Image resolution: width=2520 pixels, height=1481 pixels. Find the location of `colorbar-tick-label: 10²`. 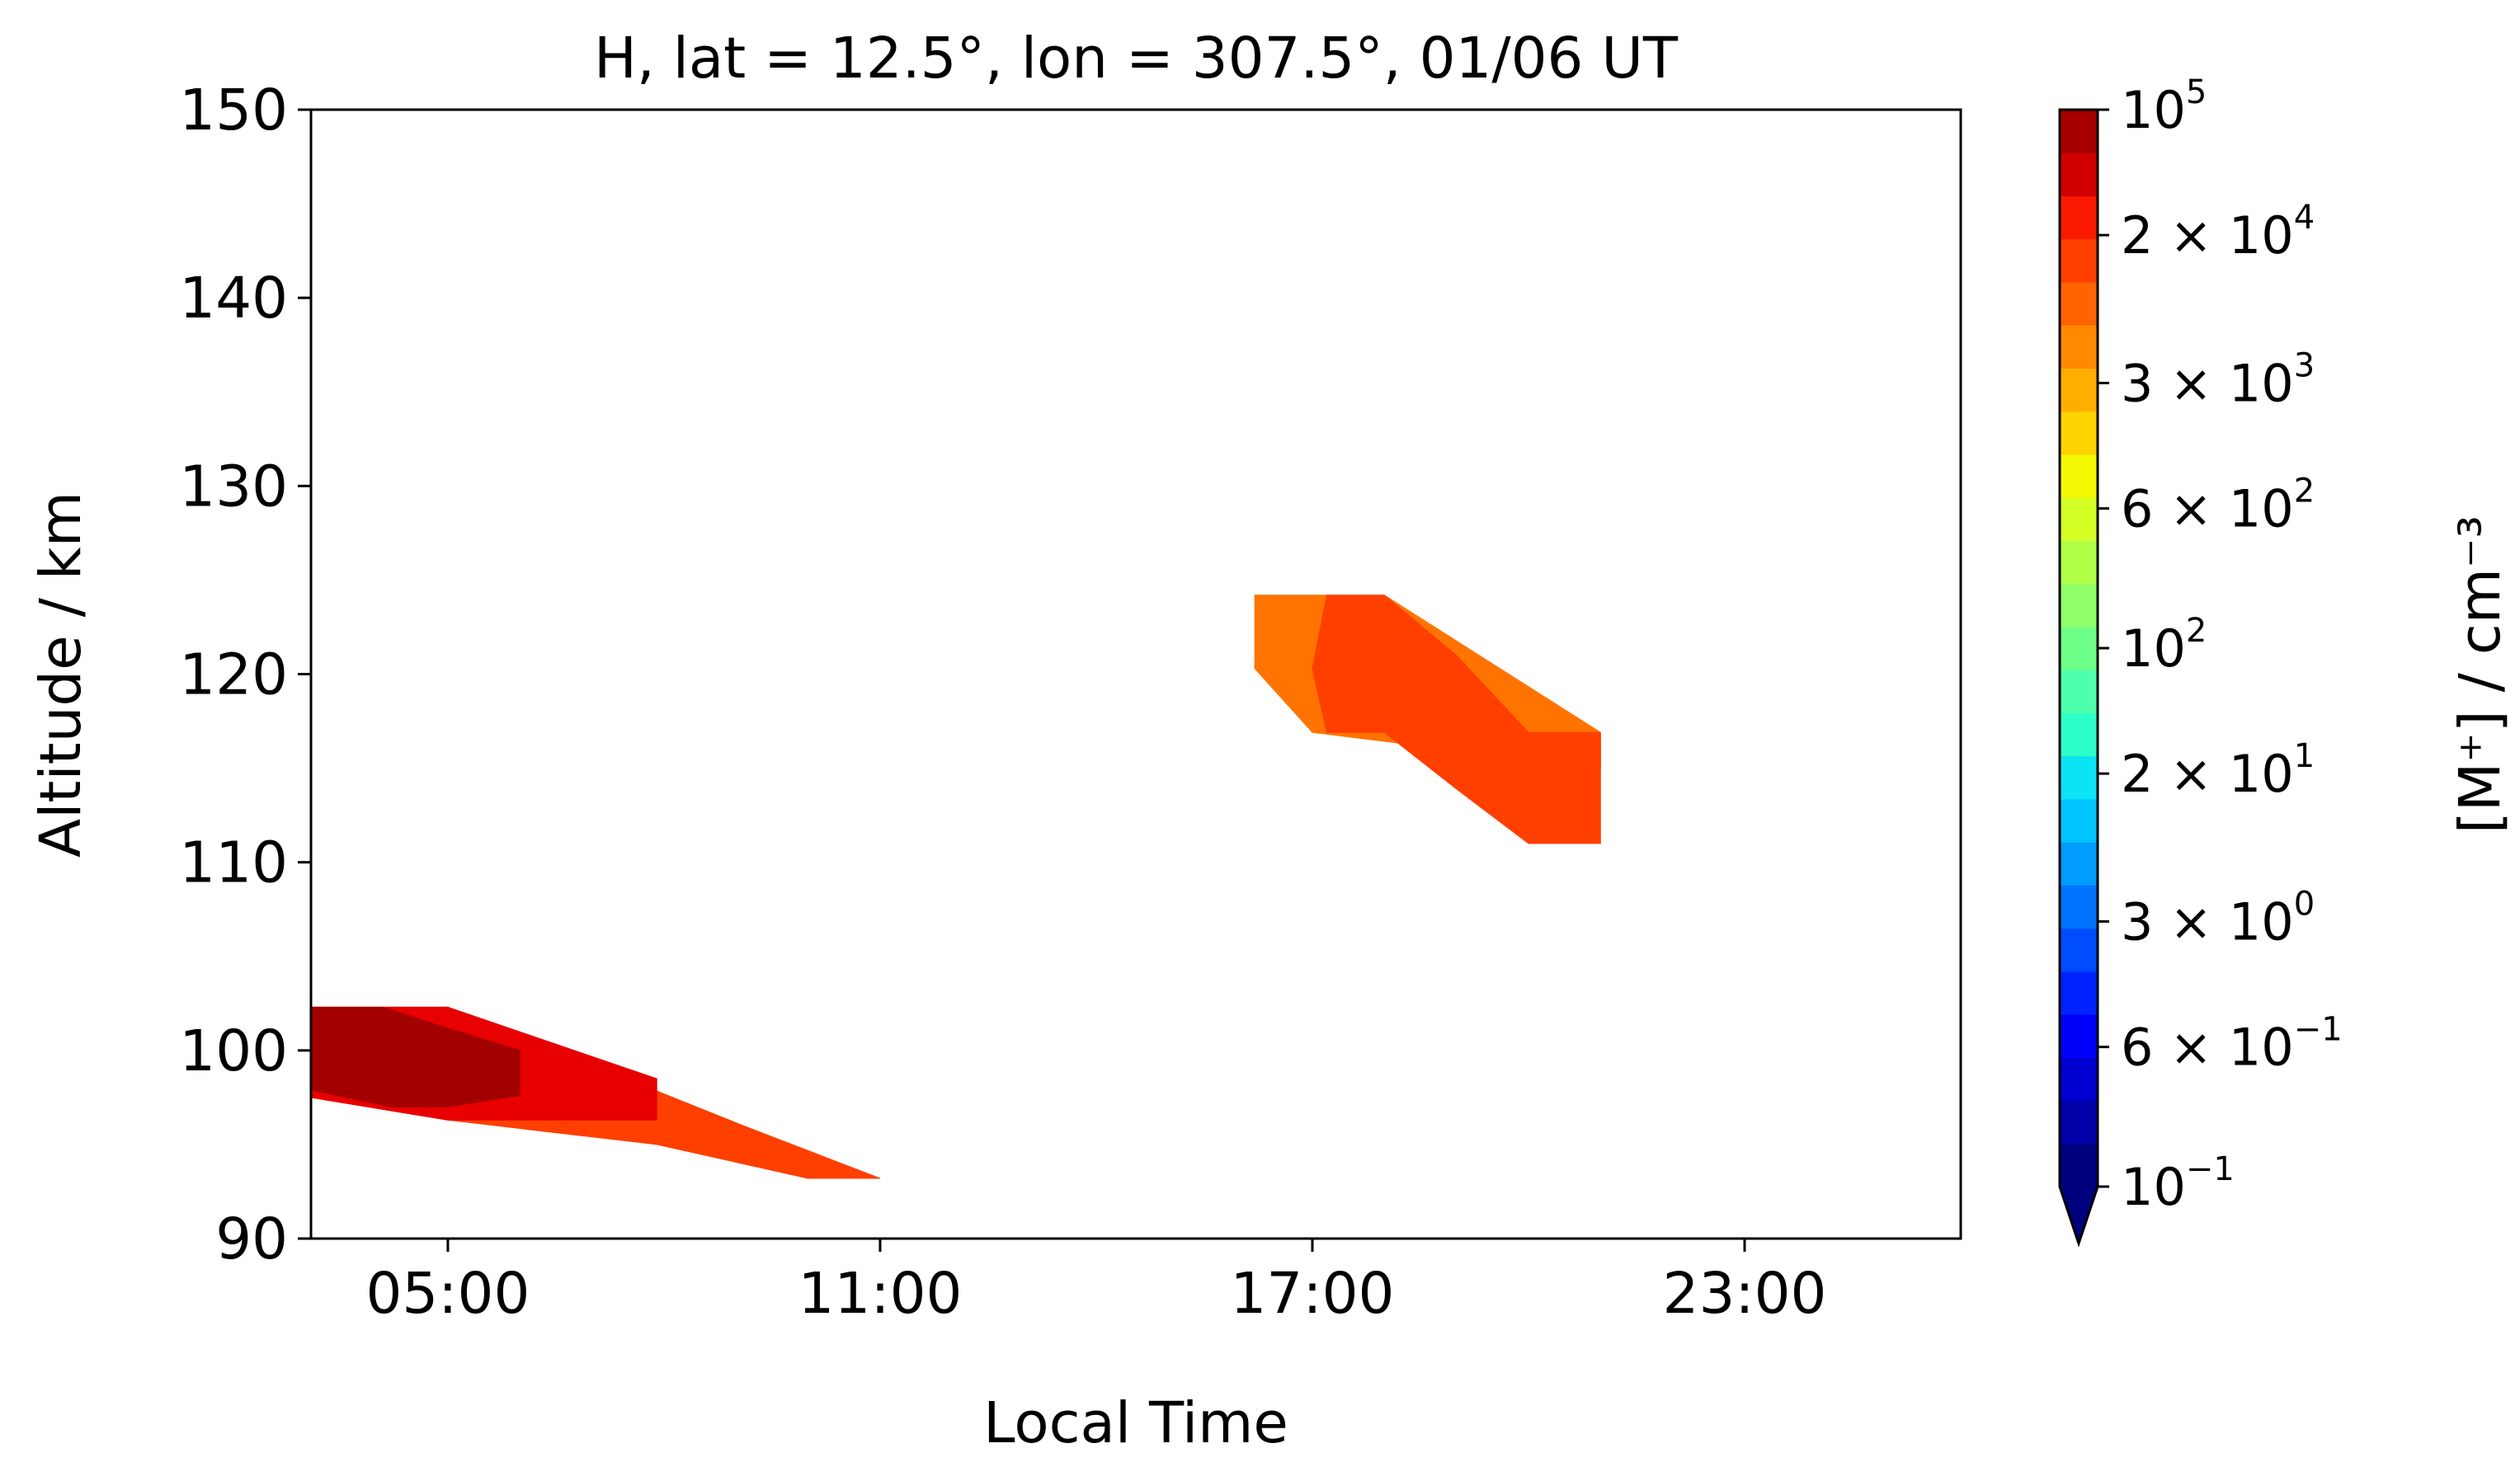

colorbar-tick-label: 10² is located at coordinates (2164, 645).